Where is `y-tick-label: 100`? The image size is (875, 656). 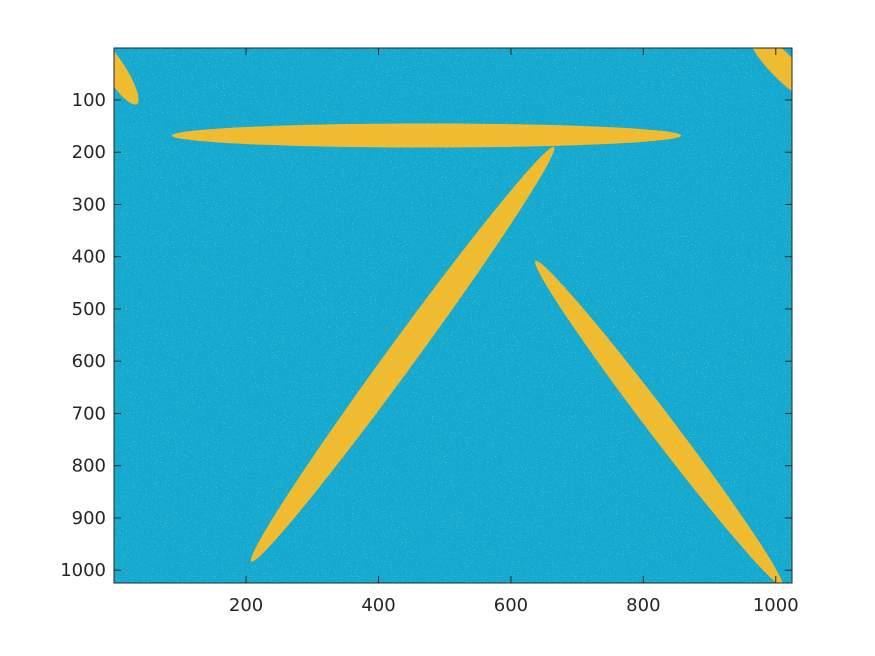
y-tick-label: 100 is located at coordinates (89, 100).